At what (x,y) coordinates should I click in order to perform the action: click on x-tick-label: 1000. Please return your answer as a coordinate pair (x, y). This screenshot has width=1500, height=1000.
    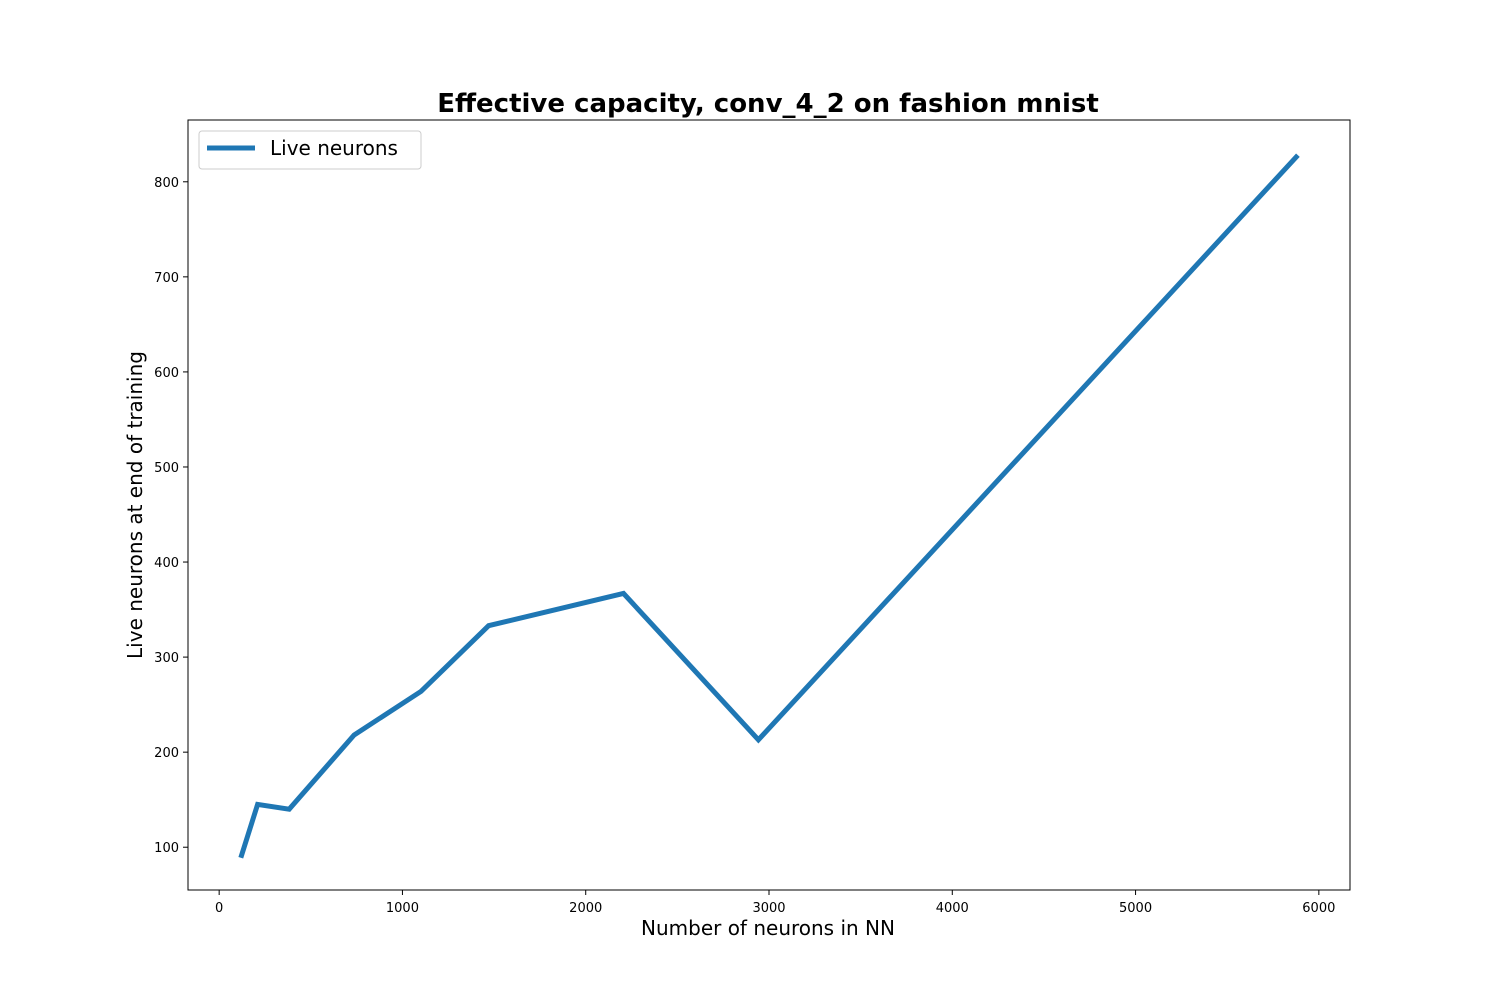
    Looking at the image, I should click on (402, 908).